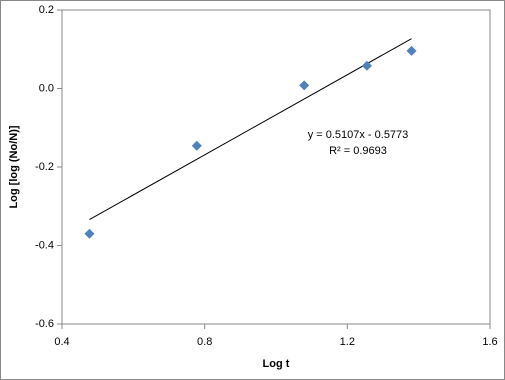 The image size is (505, 380). Describe the element at coordinates (44, 245) in the screenshot. I see `y-tick-label: -0.4` at that location.